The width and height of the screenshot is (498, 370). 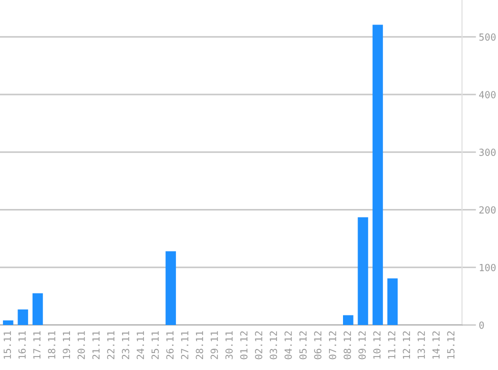 I want to click on x-tick-label: 21.11, so click(x=96, y=345).